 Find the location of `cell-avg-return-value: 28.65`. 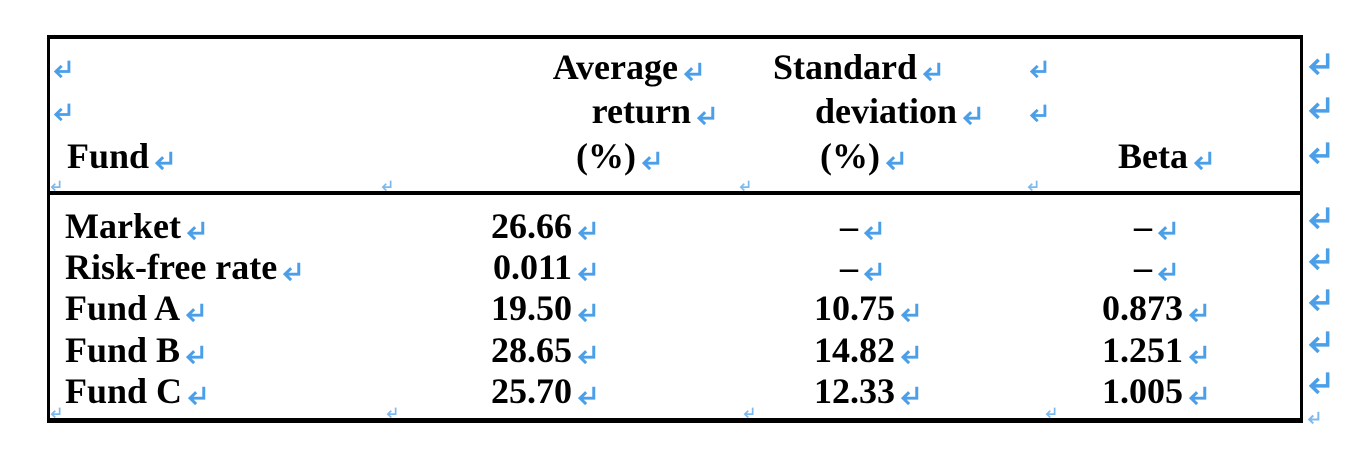

cell-avg-return-value: 28.65 is located at coordinates (544, 350).